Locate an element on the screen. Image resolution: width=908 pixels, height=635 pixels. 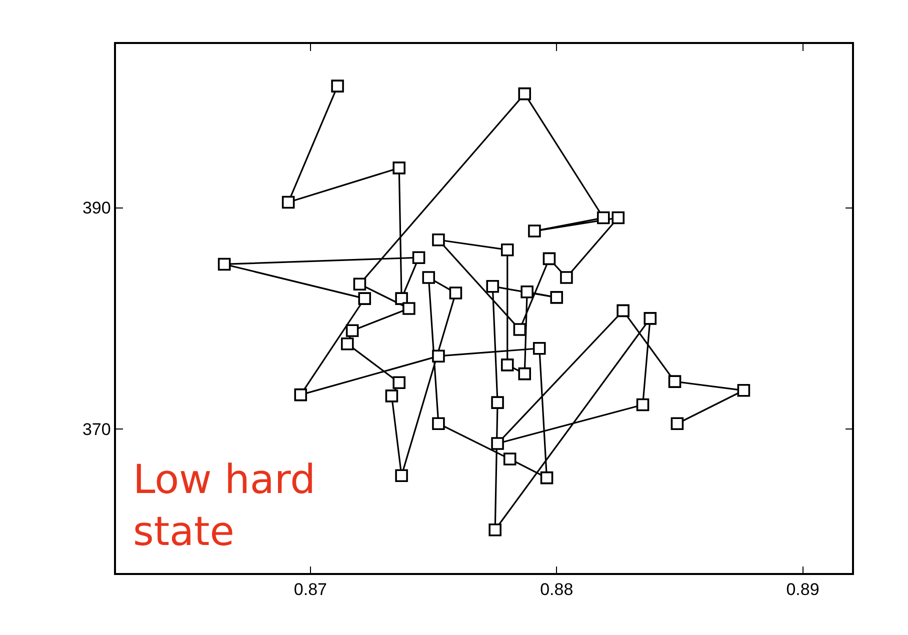
x-tick-label: 0.89 is located at coordinates (803, 590).